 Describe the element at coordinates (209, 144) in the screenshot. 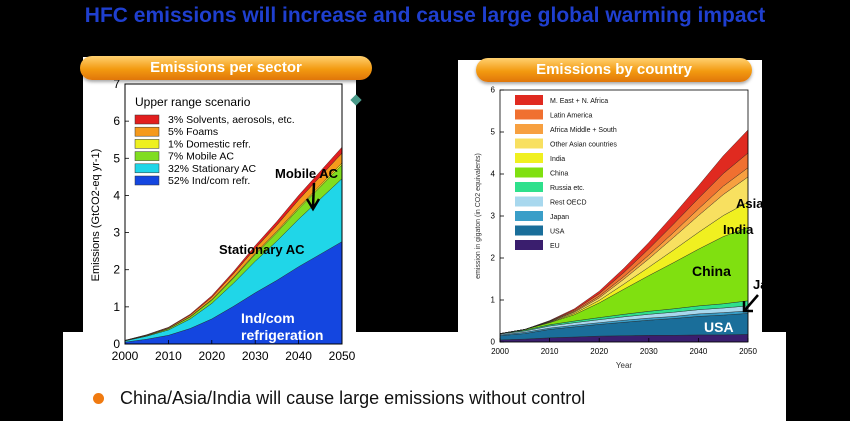

I see `legend-label-1-domestic-refr: 1% Domestic refr.` at that location.